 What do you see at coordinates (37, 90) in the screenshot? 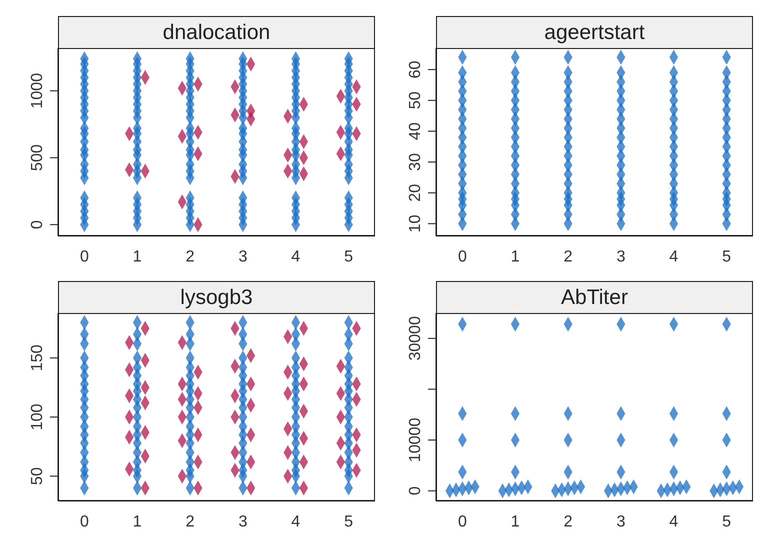
I see `y-tick-label: 1000` at bounding box center [37, 90].